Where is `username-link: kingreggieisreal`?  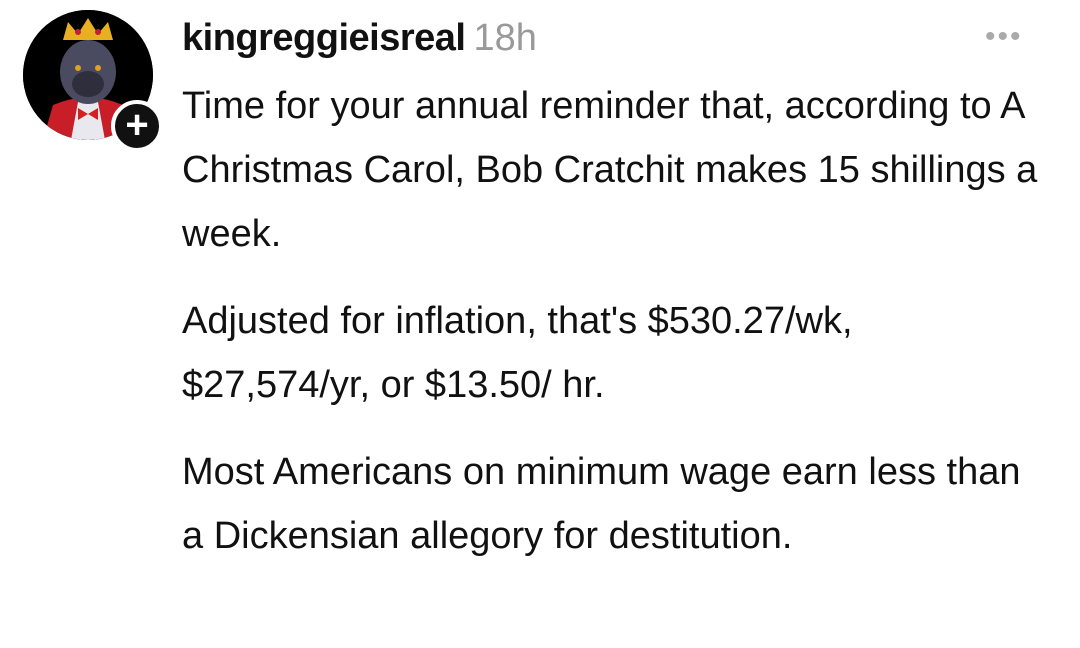
username-link: kingreggieisreal is located at coordinates (324, 38).